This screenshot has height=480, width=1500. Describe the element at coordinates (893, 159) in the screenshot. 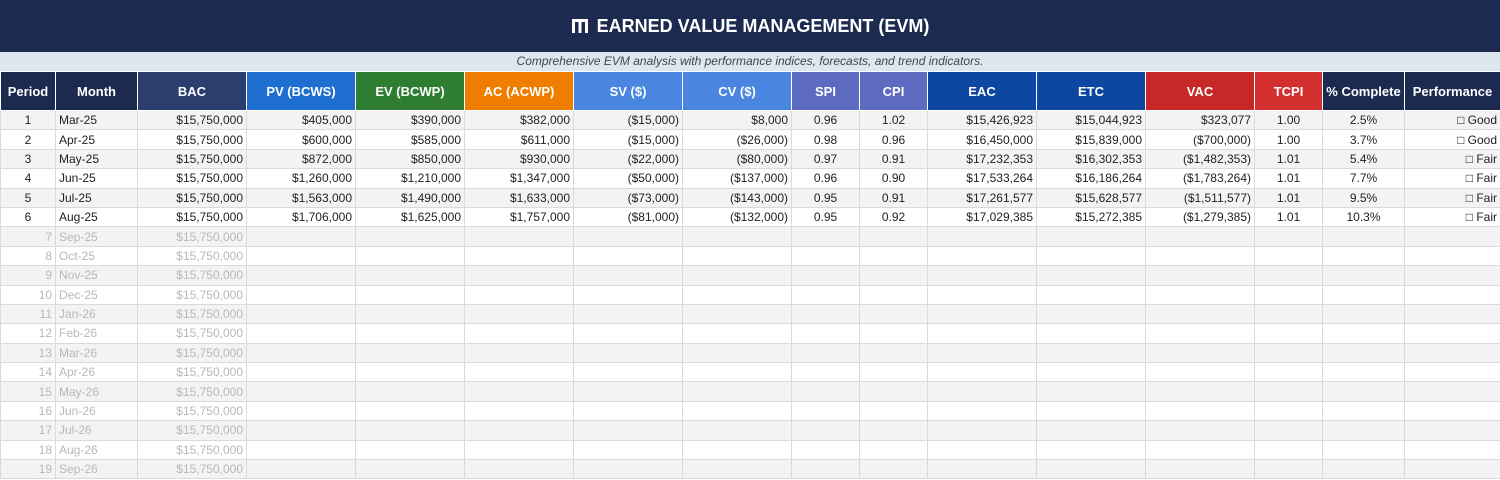

I see `cell: 0.91` at that location.